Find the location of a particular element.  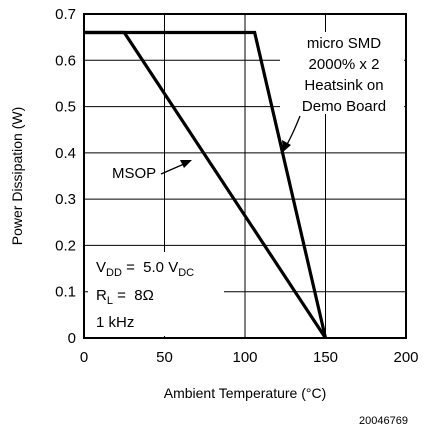

y-tick-label-6: 0.6 is located at coordinates (65, 60).